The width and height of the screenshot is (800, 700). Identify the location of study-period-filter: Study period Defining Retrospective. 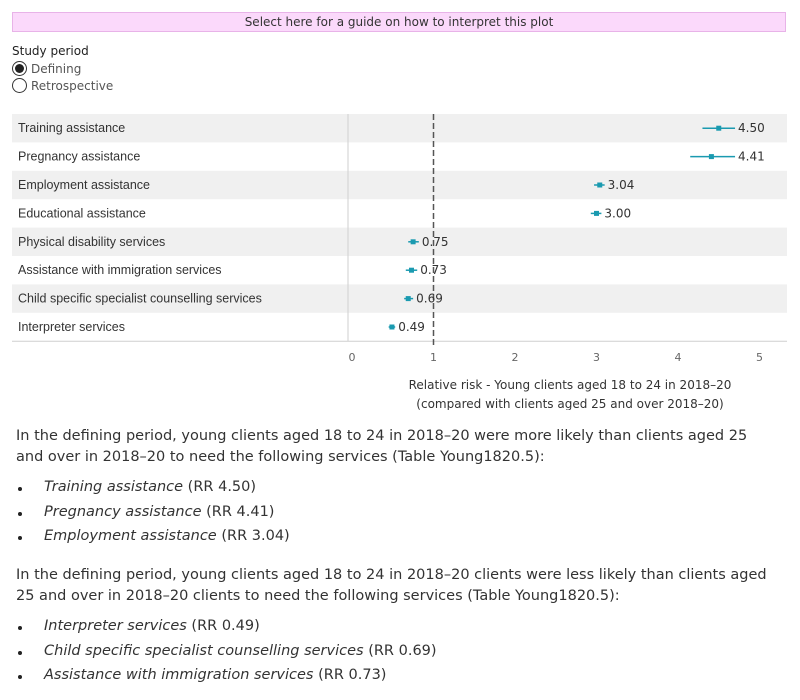
(62, 69).